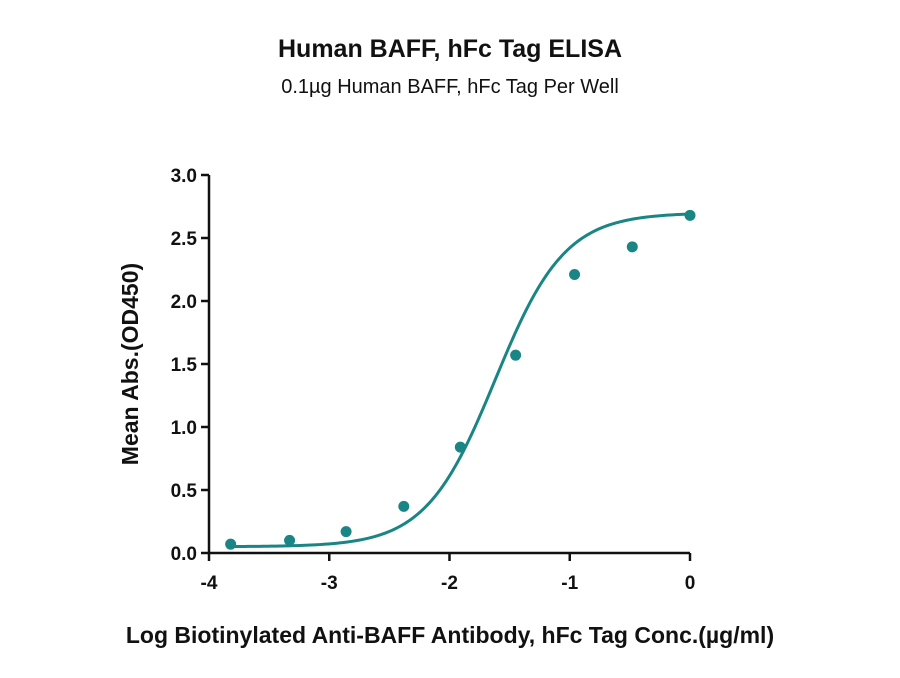 This screenshot has width=900, height=678. I want to click on y-tick-label: 3.0, so click(184, 176).